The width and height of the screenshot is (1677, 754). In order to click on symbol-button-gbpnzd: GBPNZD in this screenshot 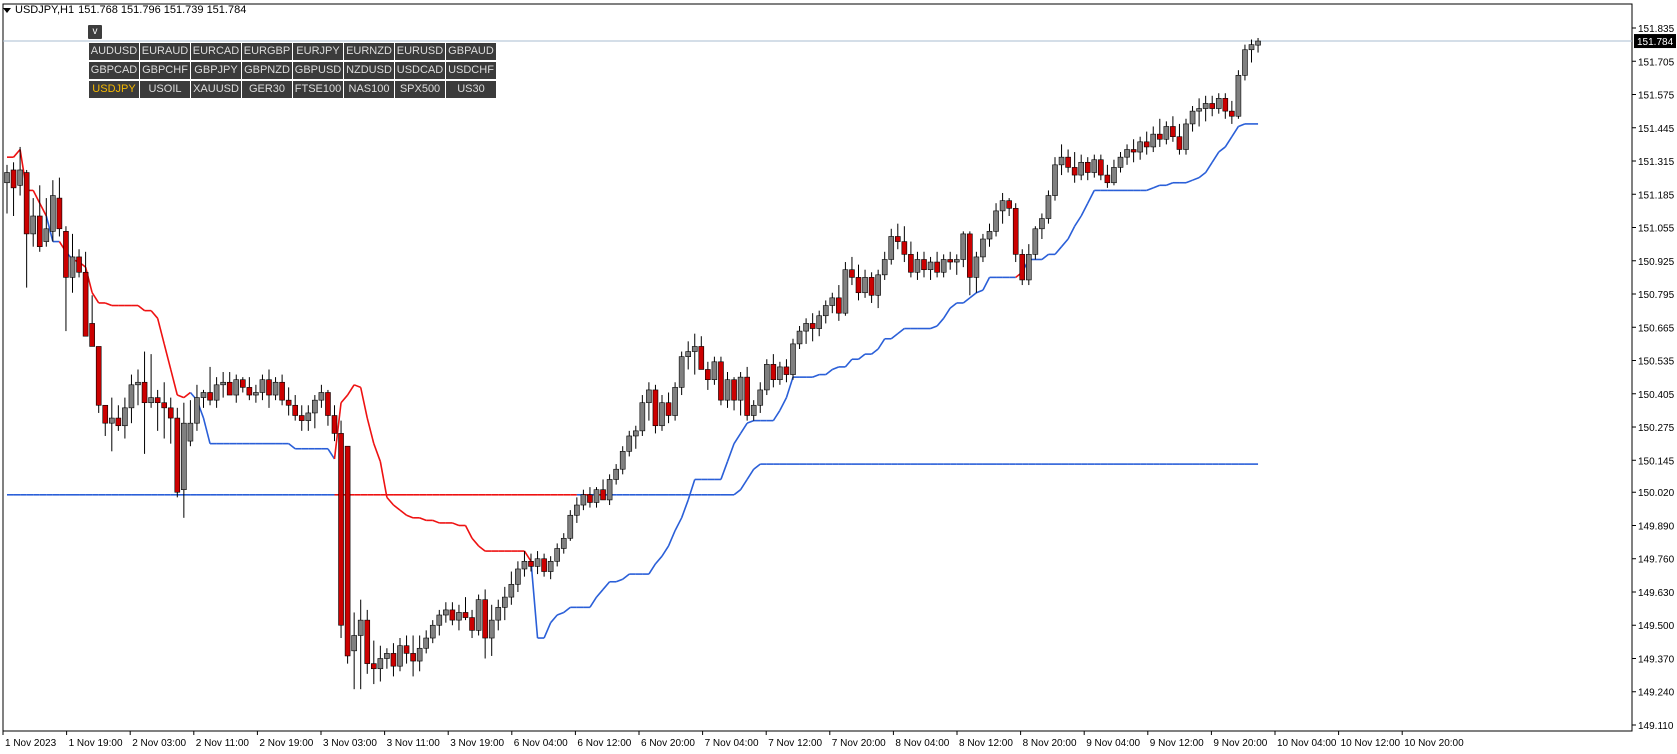, I will do `click(267, 70)`.